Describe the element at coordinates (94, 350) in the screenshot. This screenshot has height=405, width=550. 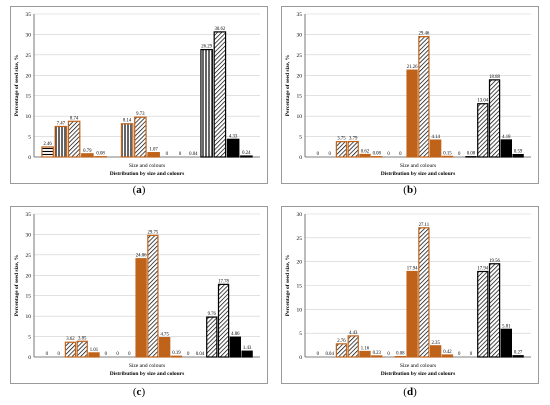
I see `bar-value-label: 1.01` at that location.